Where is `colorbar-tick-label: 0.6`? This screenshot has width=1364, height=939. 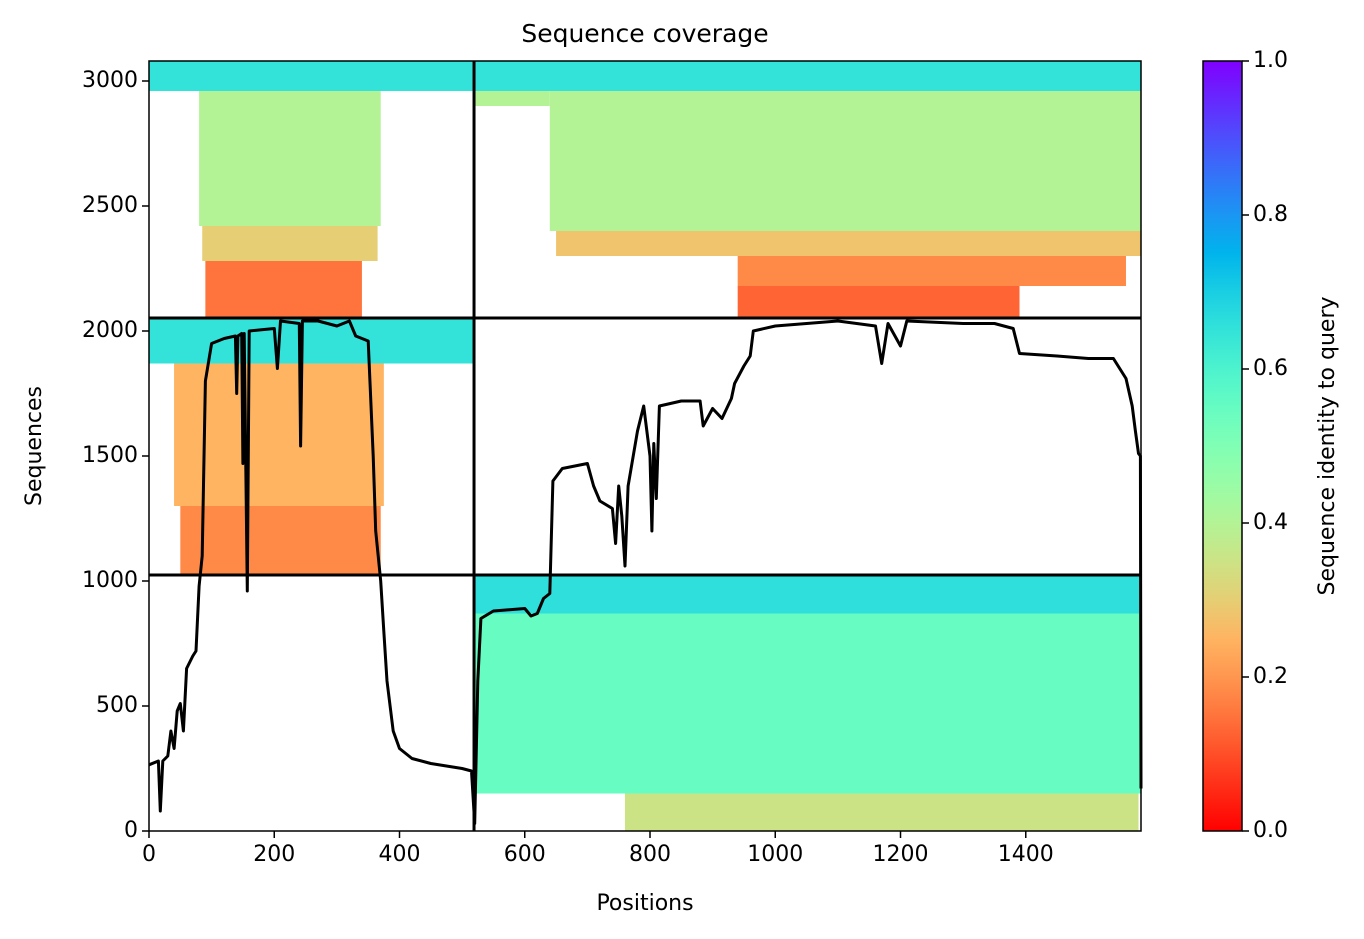 colorbar-tick-label: 0.6 is located at coordinates (1270, 368).